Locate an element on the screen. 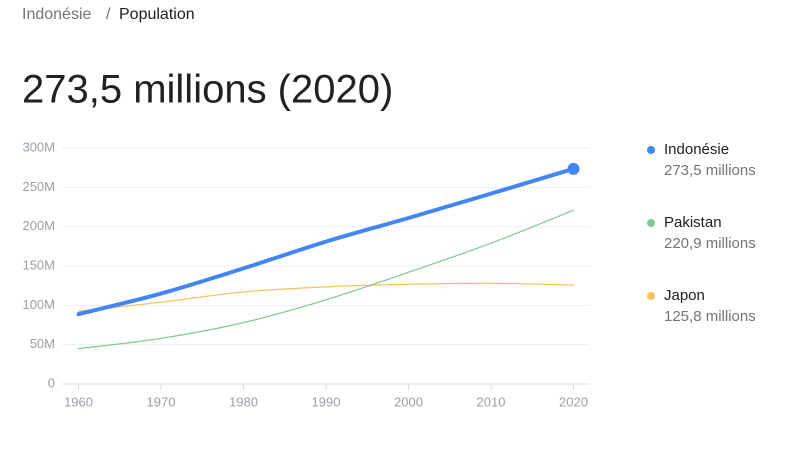 The height and width of the screenshot is (460, 811). x-tick-label: 1980 is located at coordinates (243, 401).